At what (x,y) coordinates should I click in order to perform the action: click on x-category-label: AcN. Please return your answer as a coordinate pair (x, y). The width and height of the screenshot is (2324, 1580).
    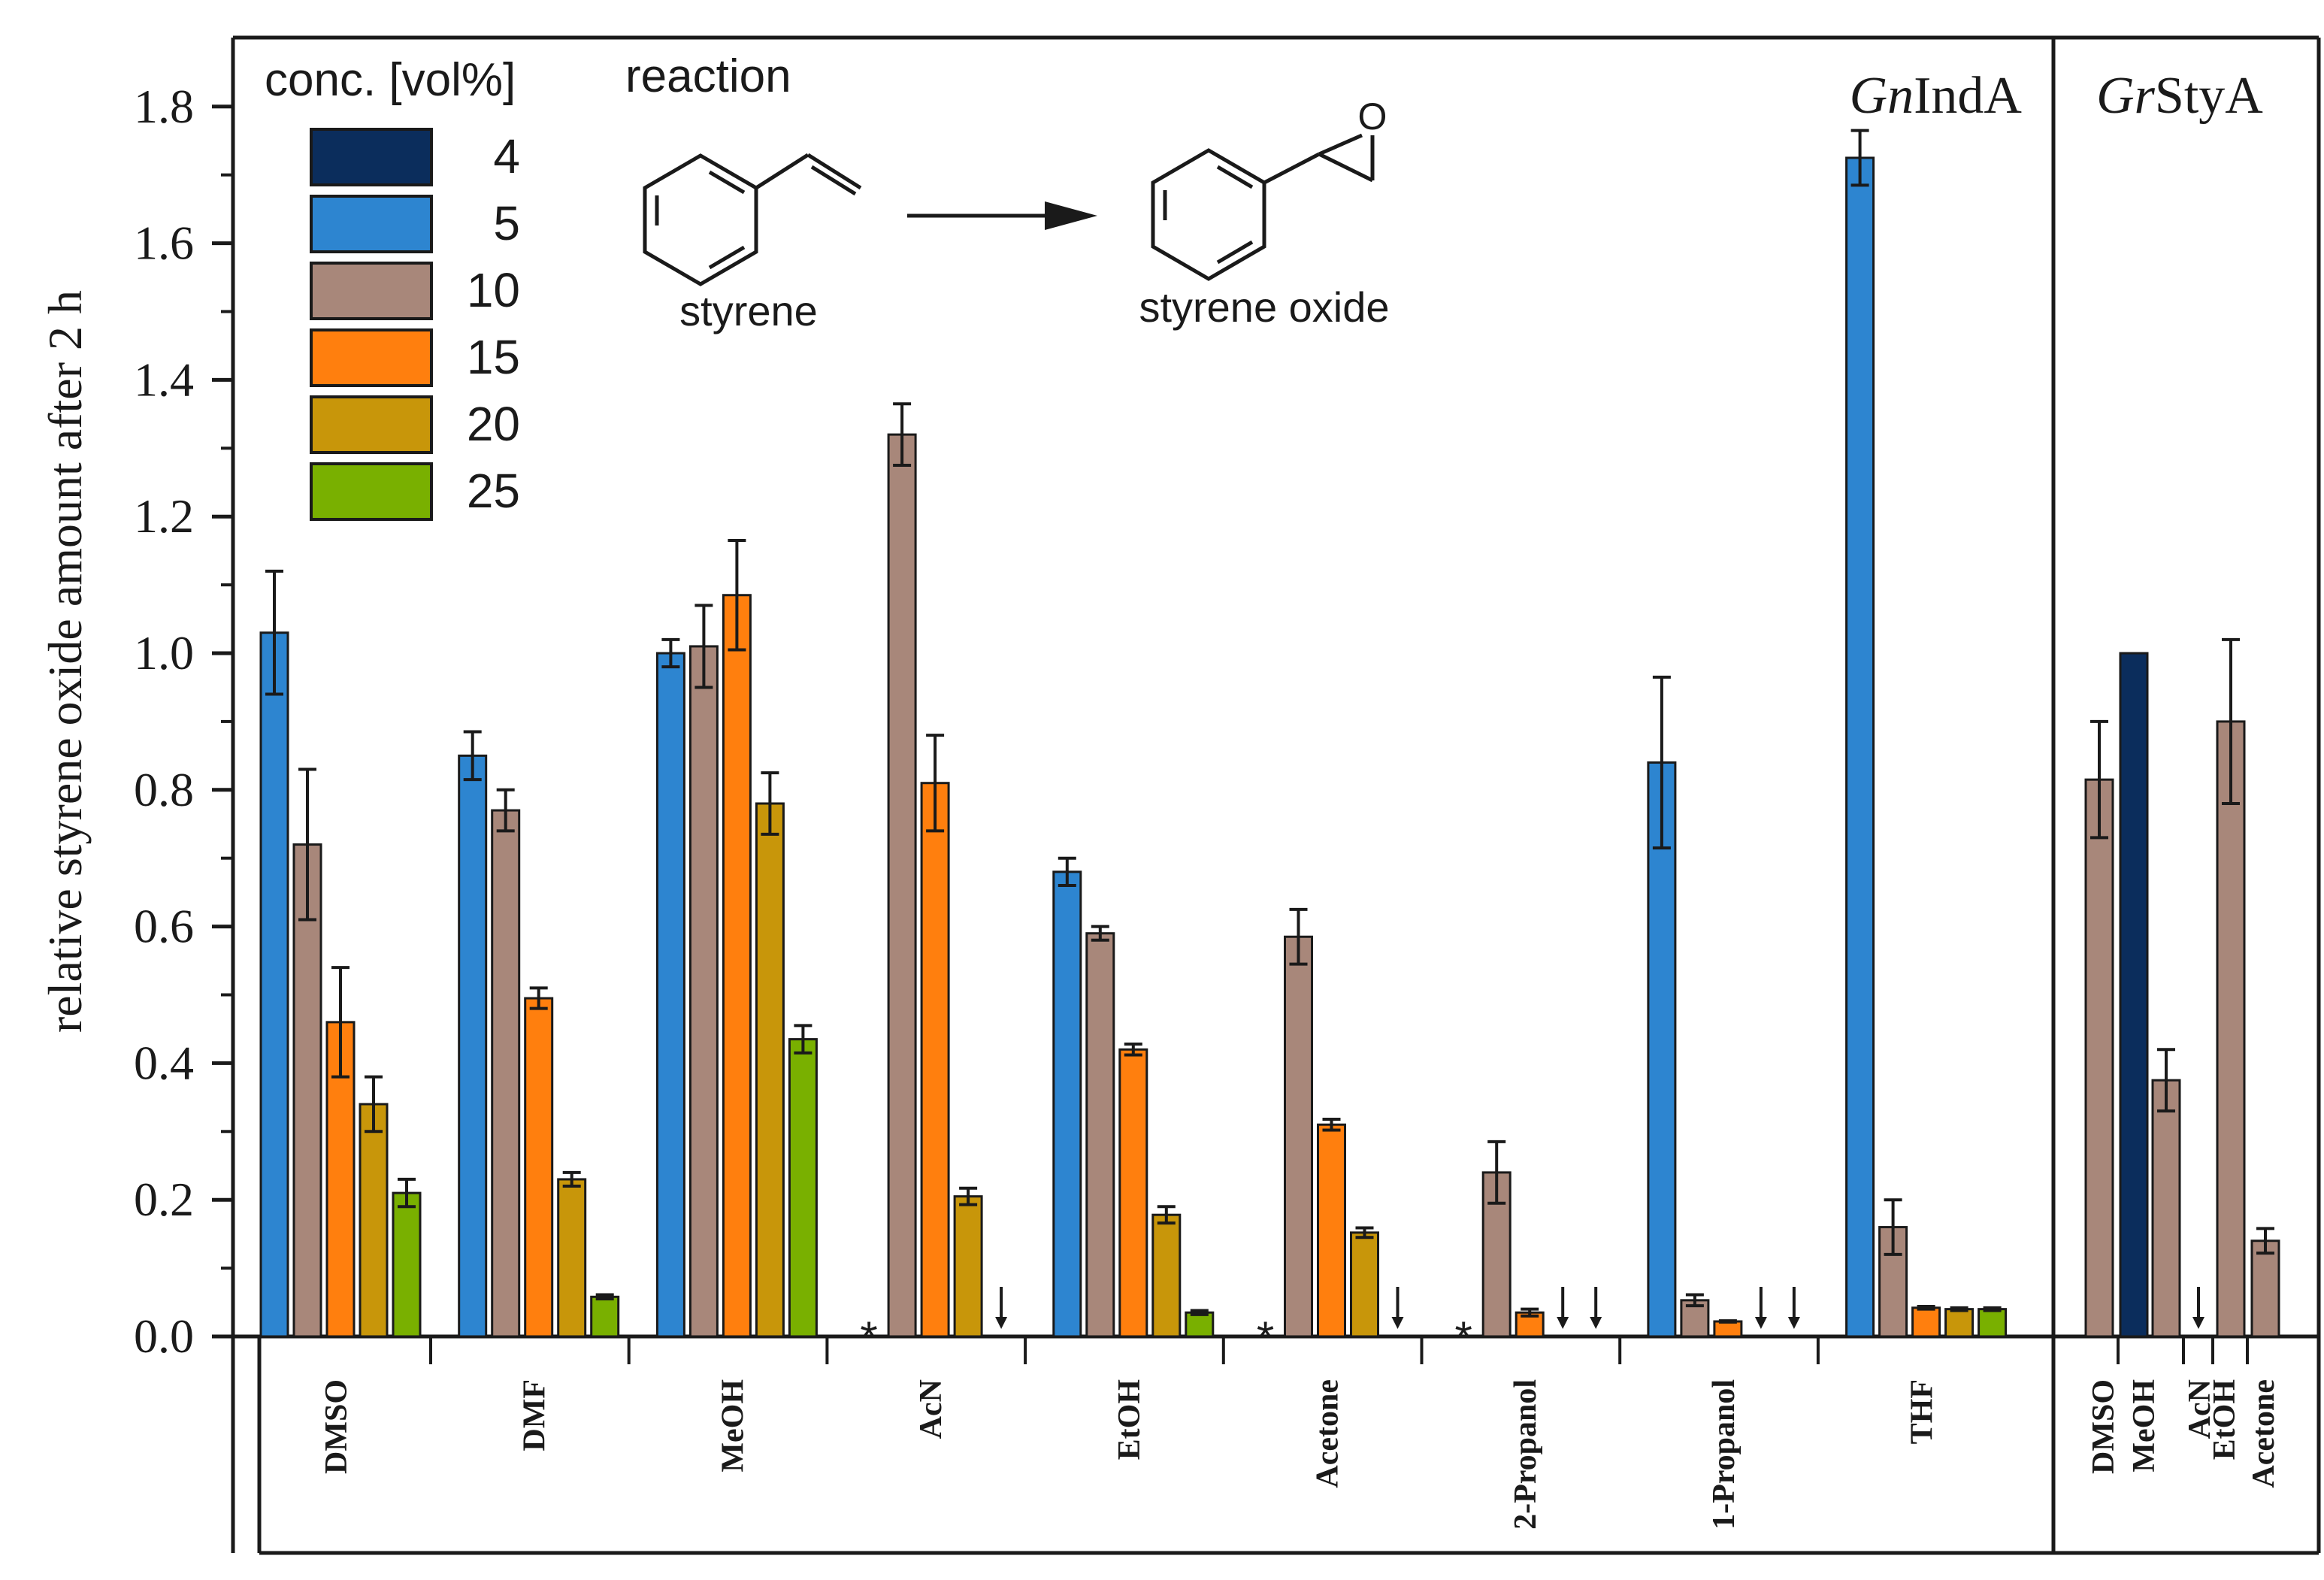
    Looking at the image, I should click on (2200, 1409).